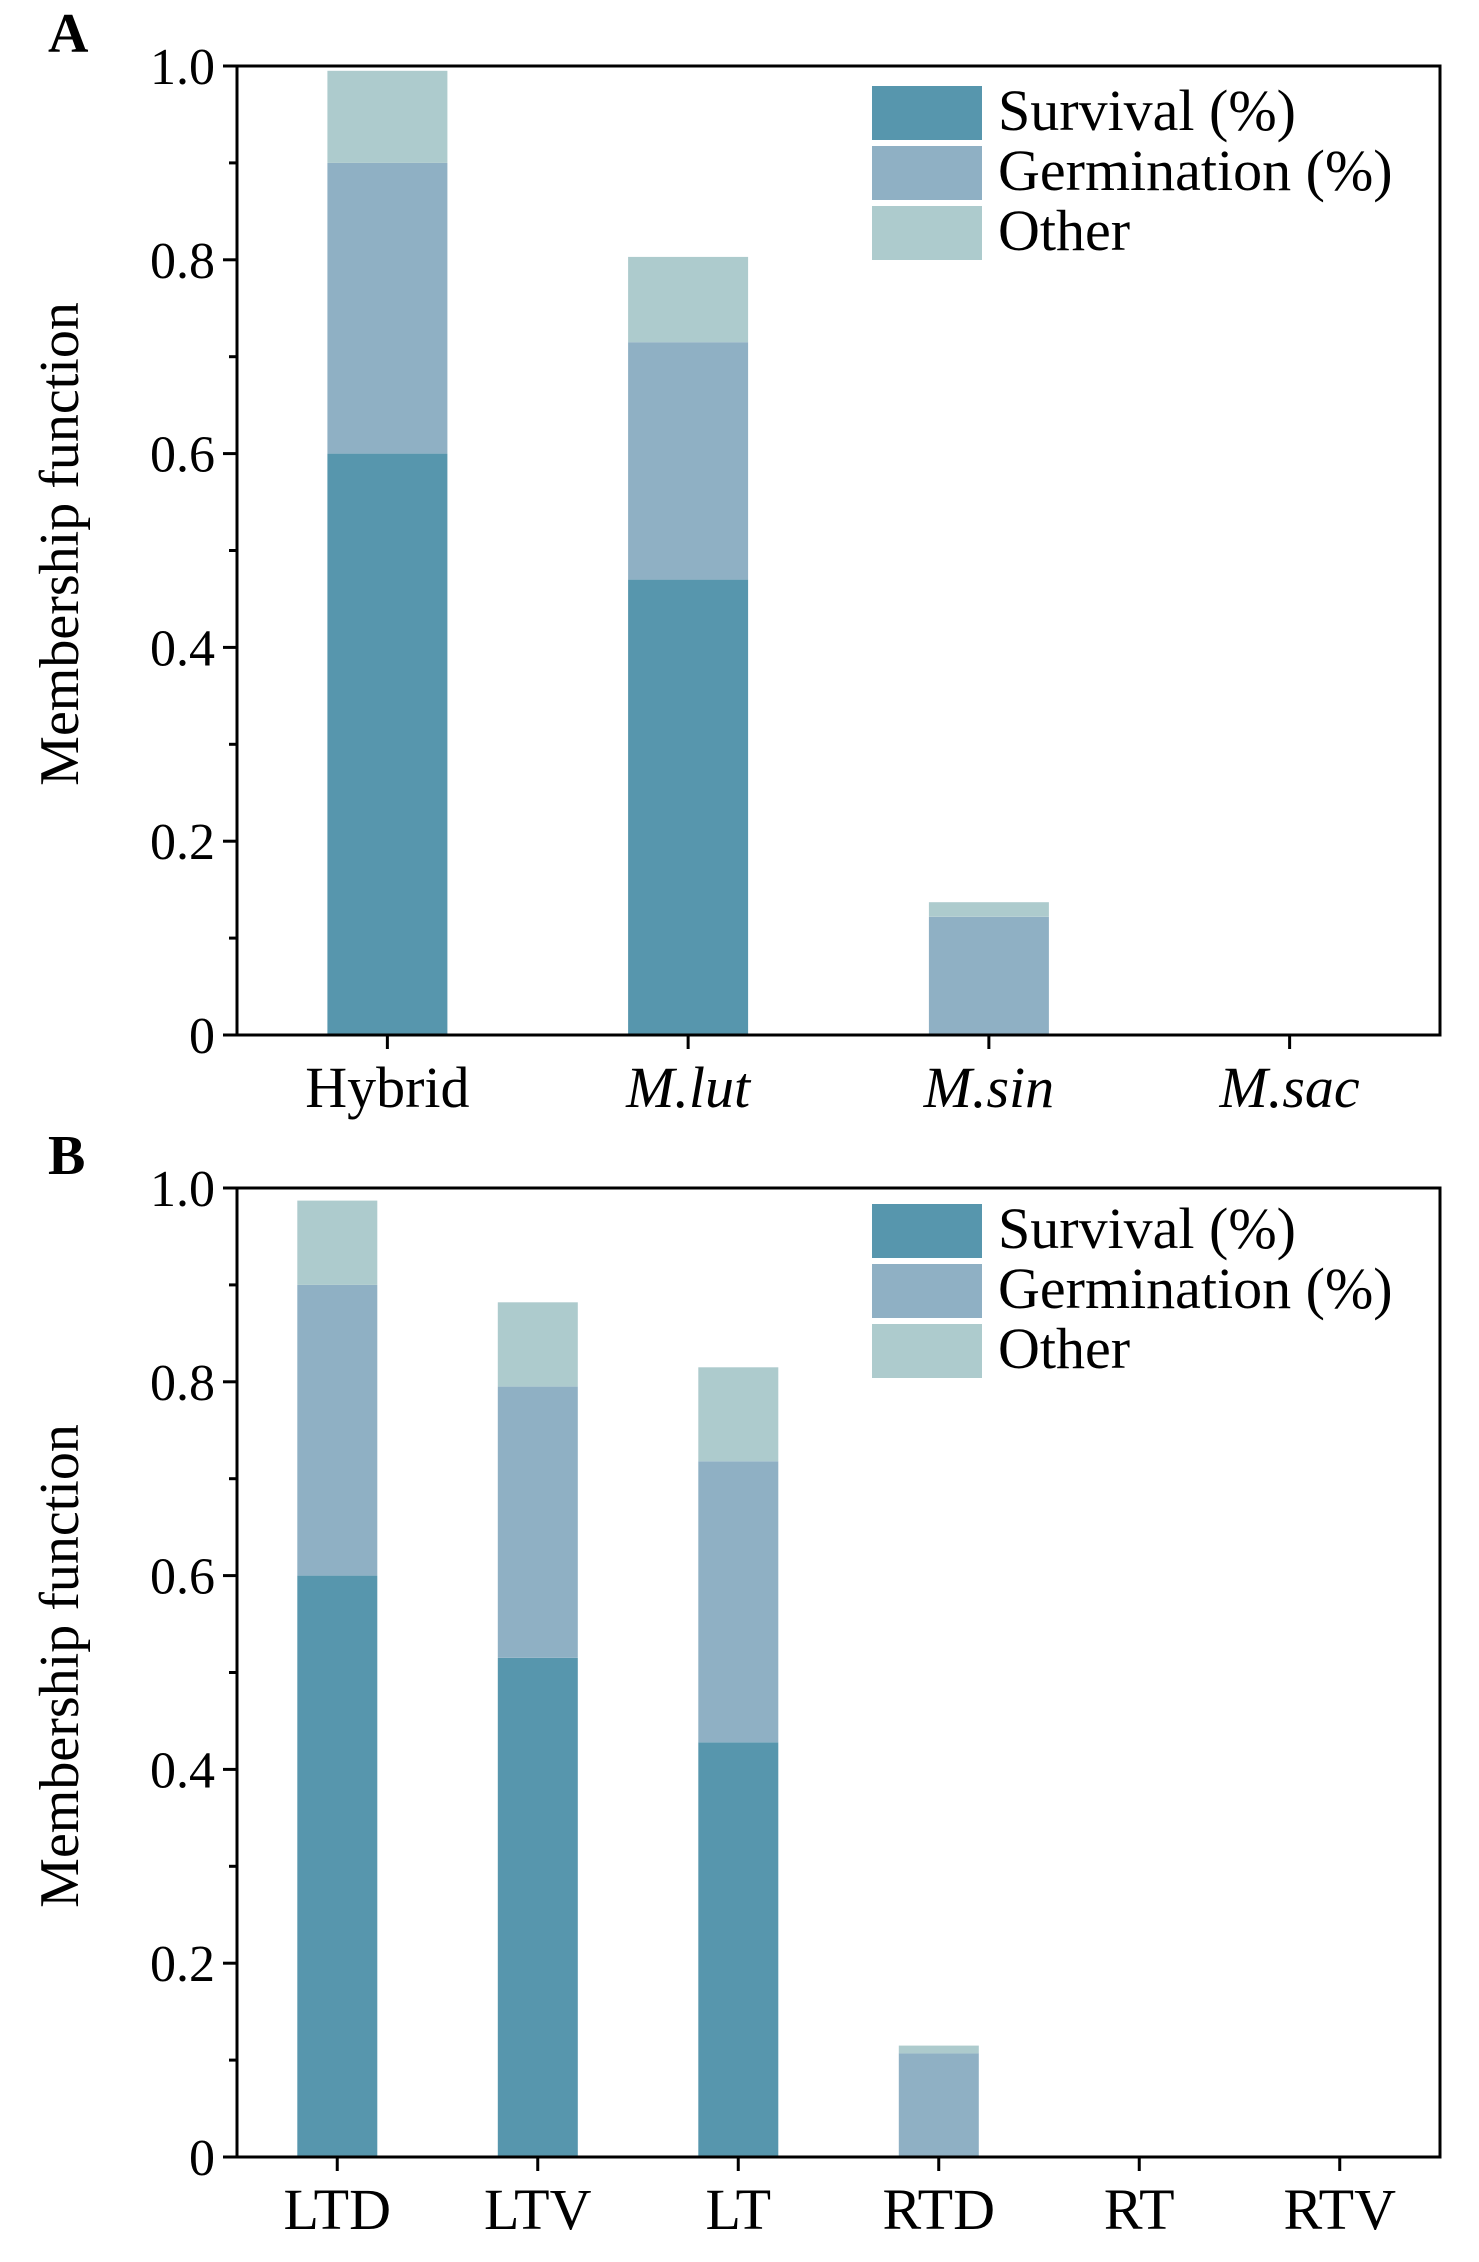 This screenshot has height=2262, width=1479. I want to click on panel-a-y-axis-title: Membership function, so click(60, 544).